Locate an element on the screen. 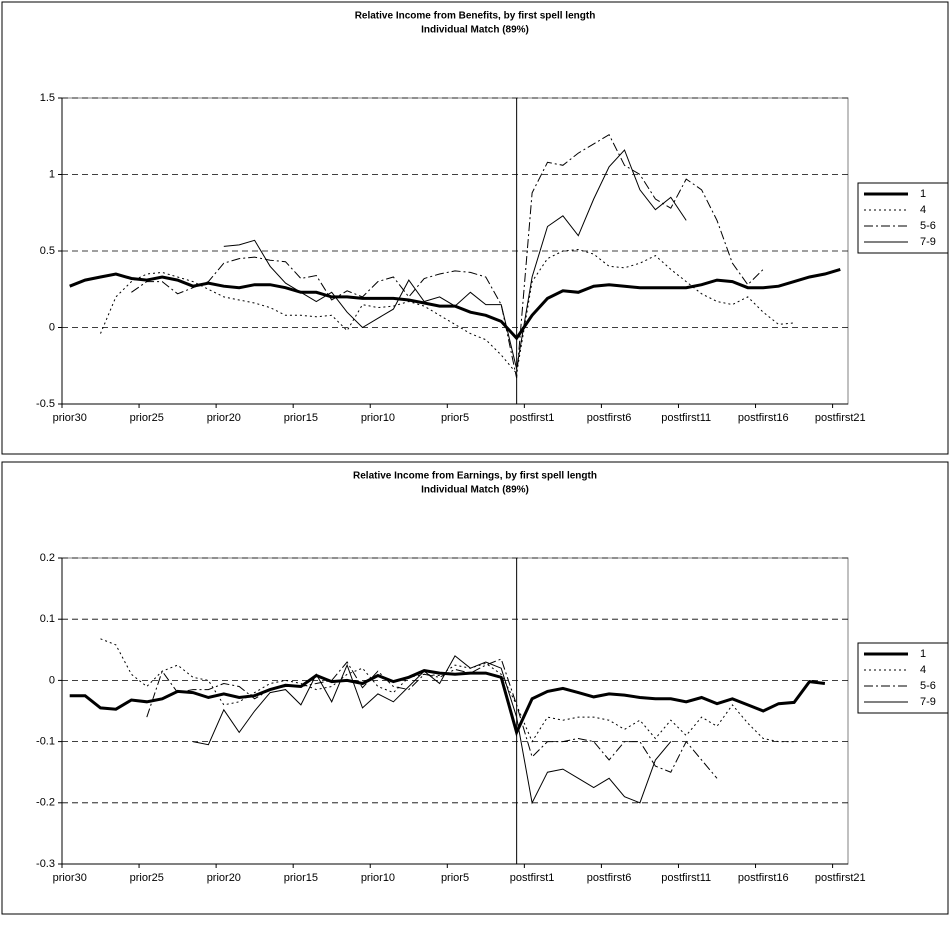 Image resolution: width=952 pixels, height=925 pixels. y-tick-label: 0.2 is located at coordinates (47, 558).